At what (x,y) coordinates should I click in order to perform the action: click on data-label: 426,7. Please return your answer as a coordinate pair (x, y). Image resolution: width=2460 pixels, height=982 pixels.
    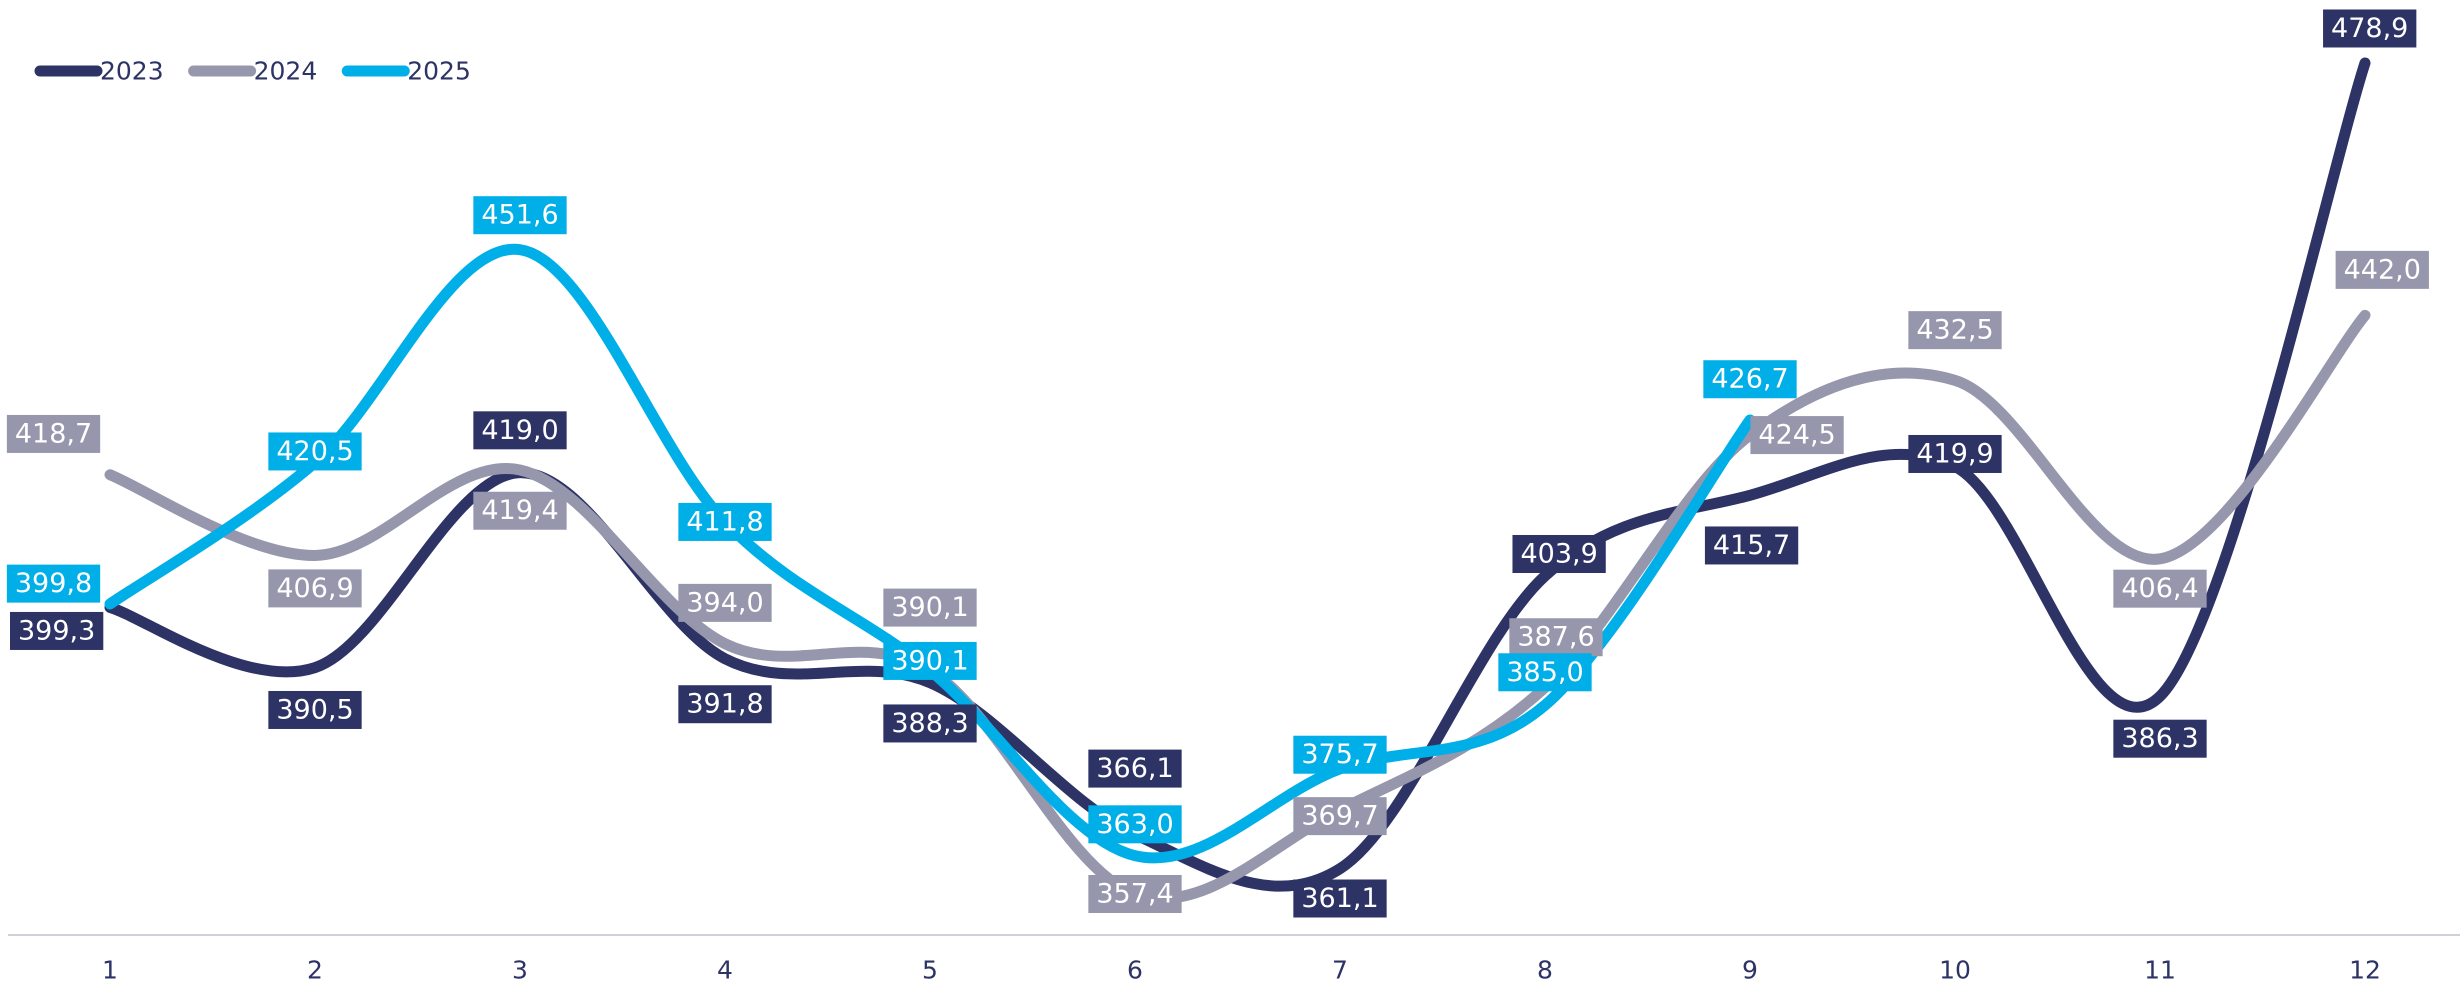
    Looking at the image, I should click on (1750, 379).